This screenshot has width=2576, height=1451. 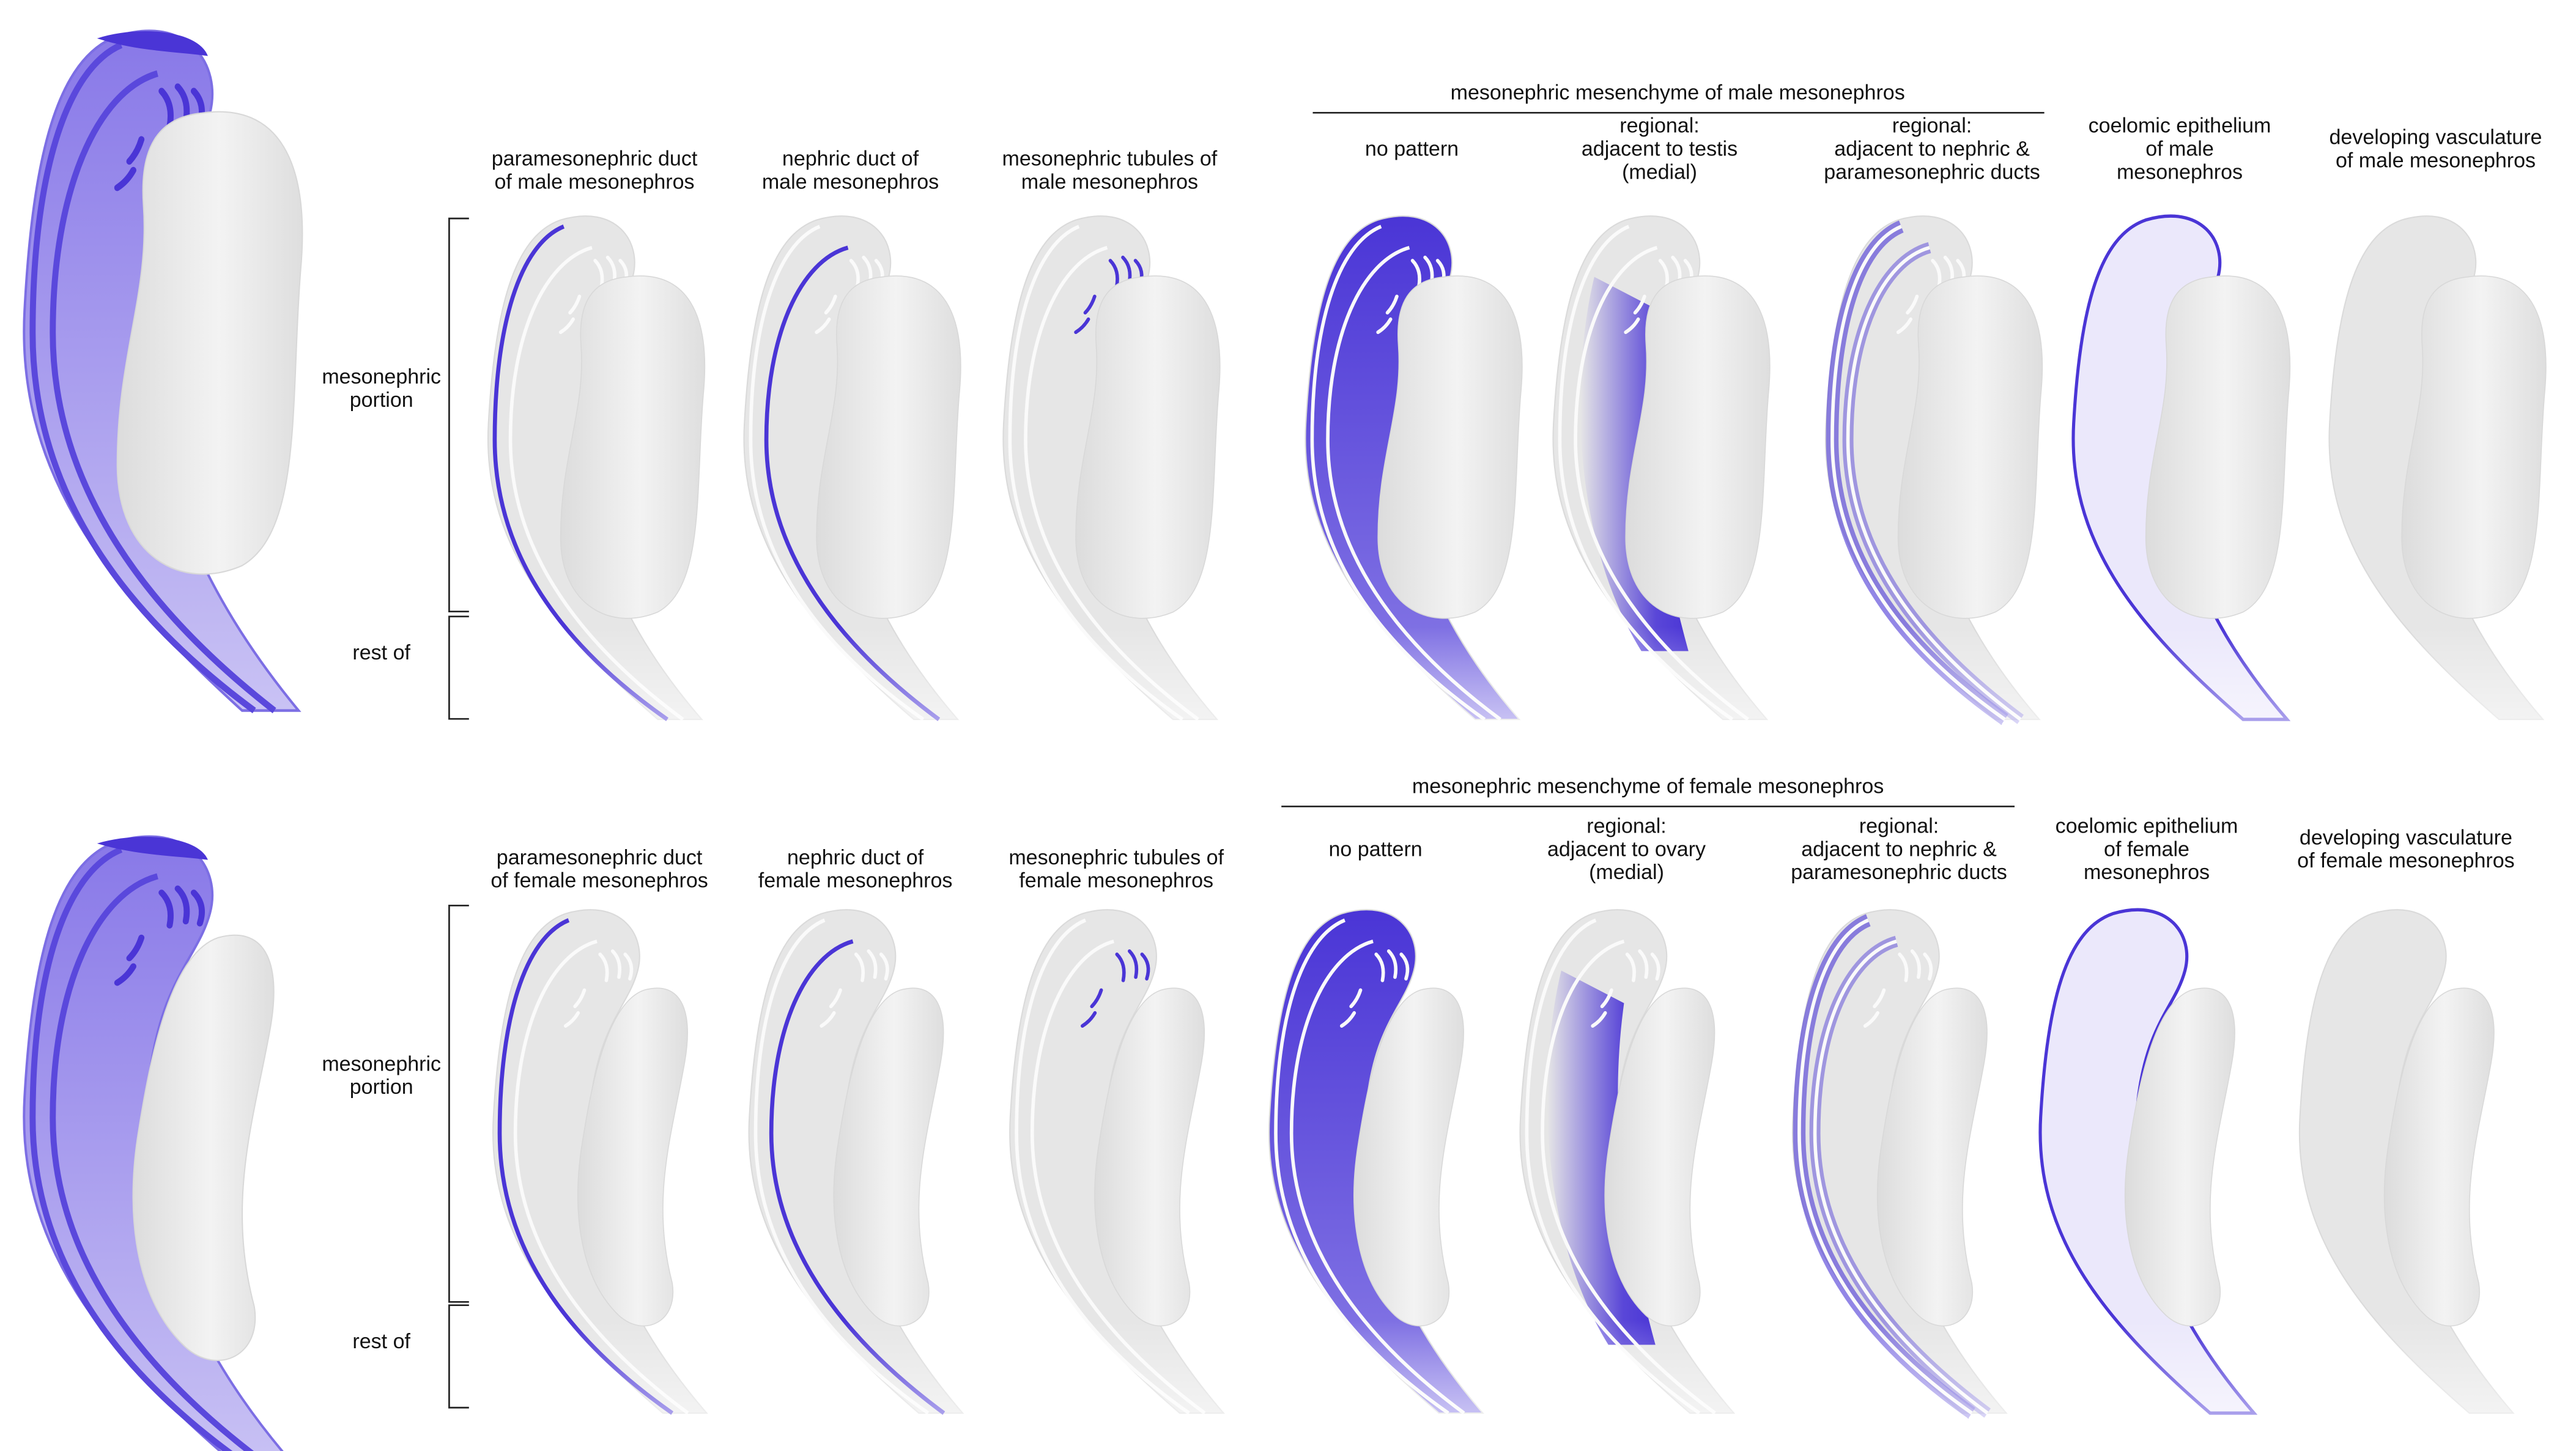 What do you see at coordinates (381, 652) in the screenshot?
I see `label-line: rest of` at bounding box center [381, 652].